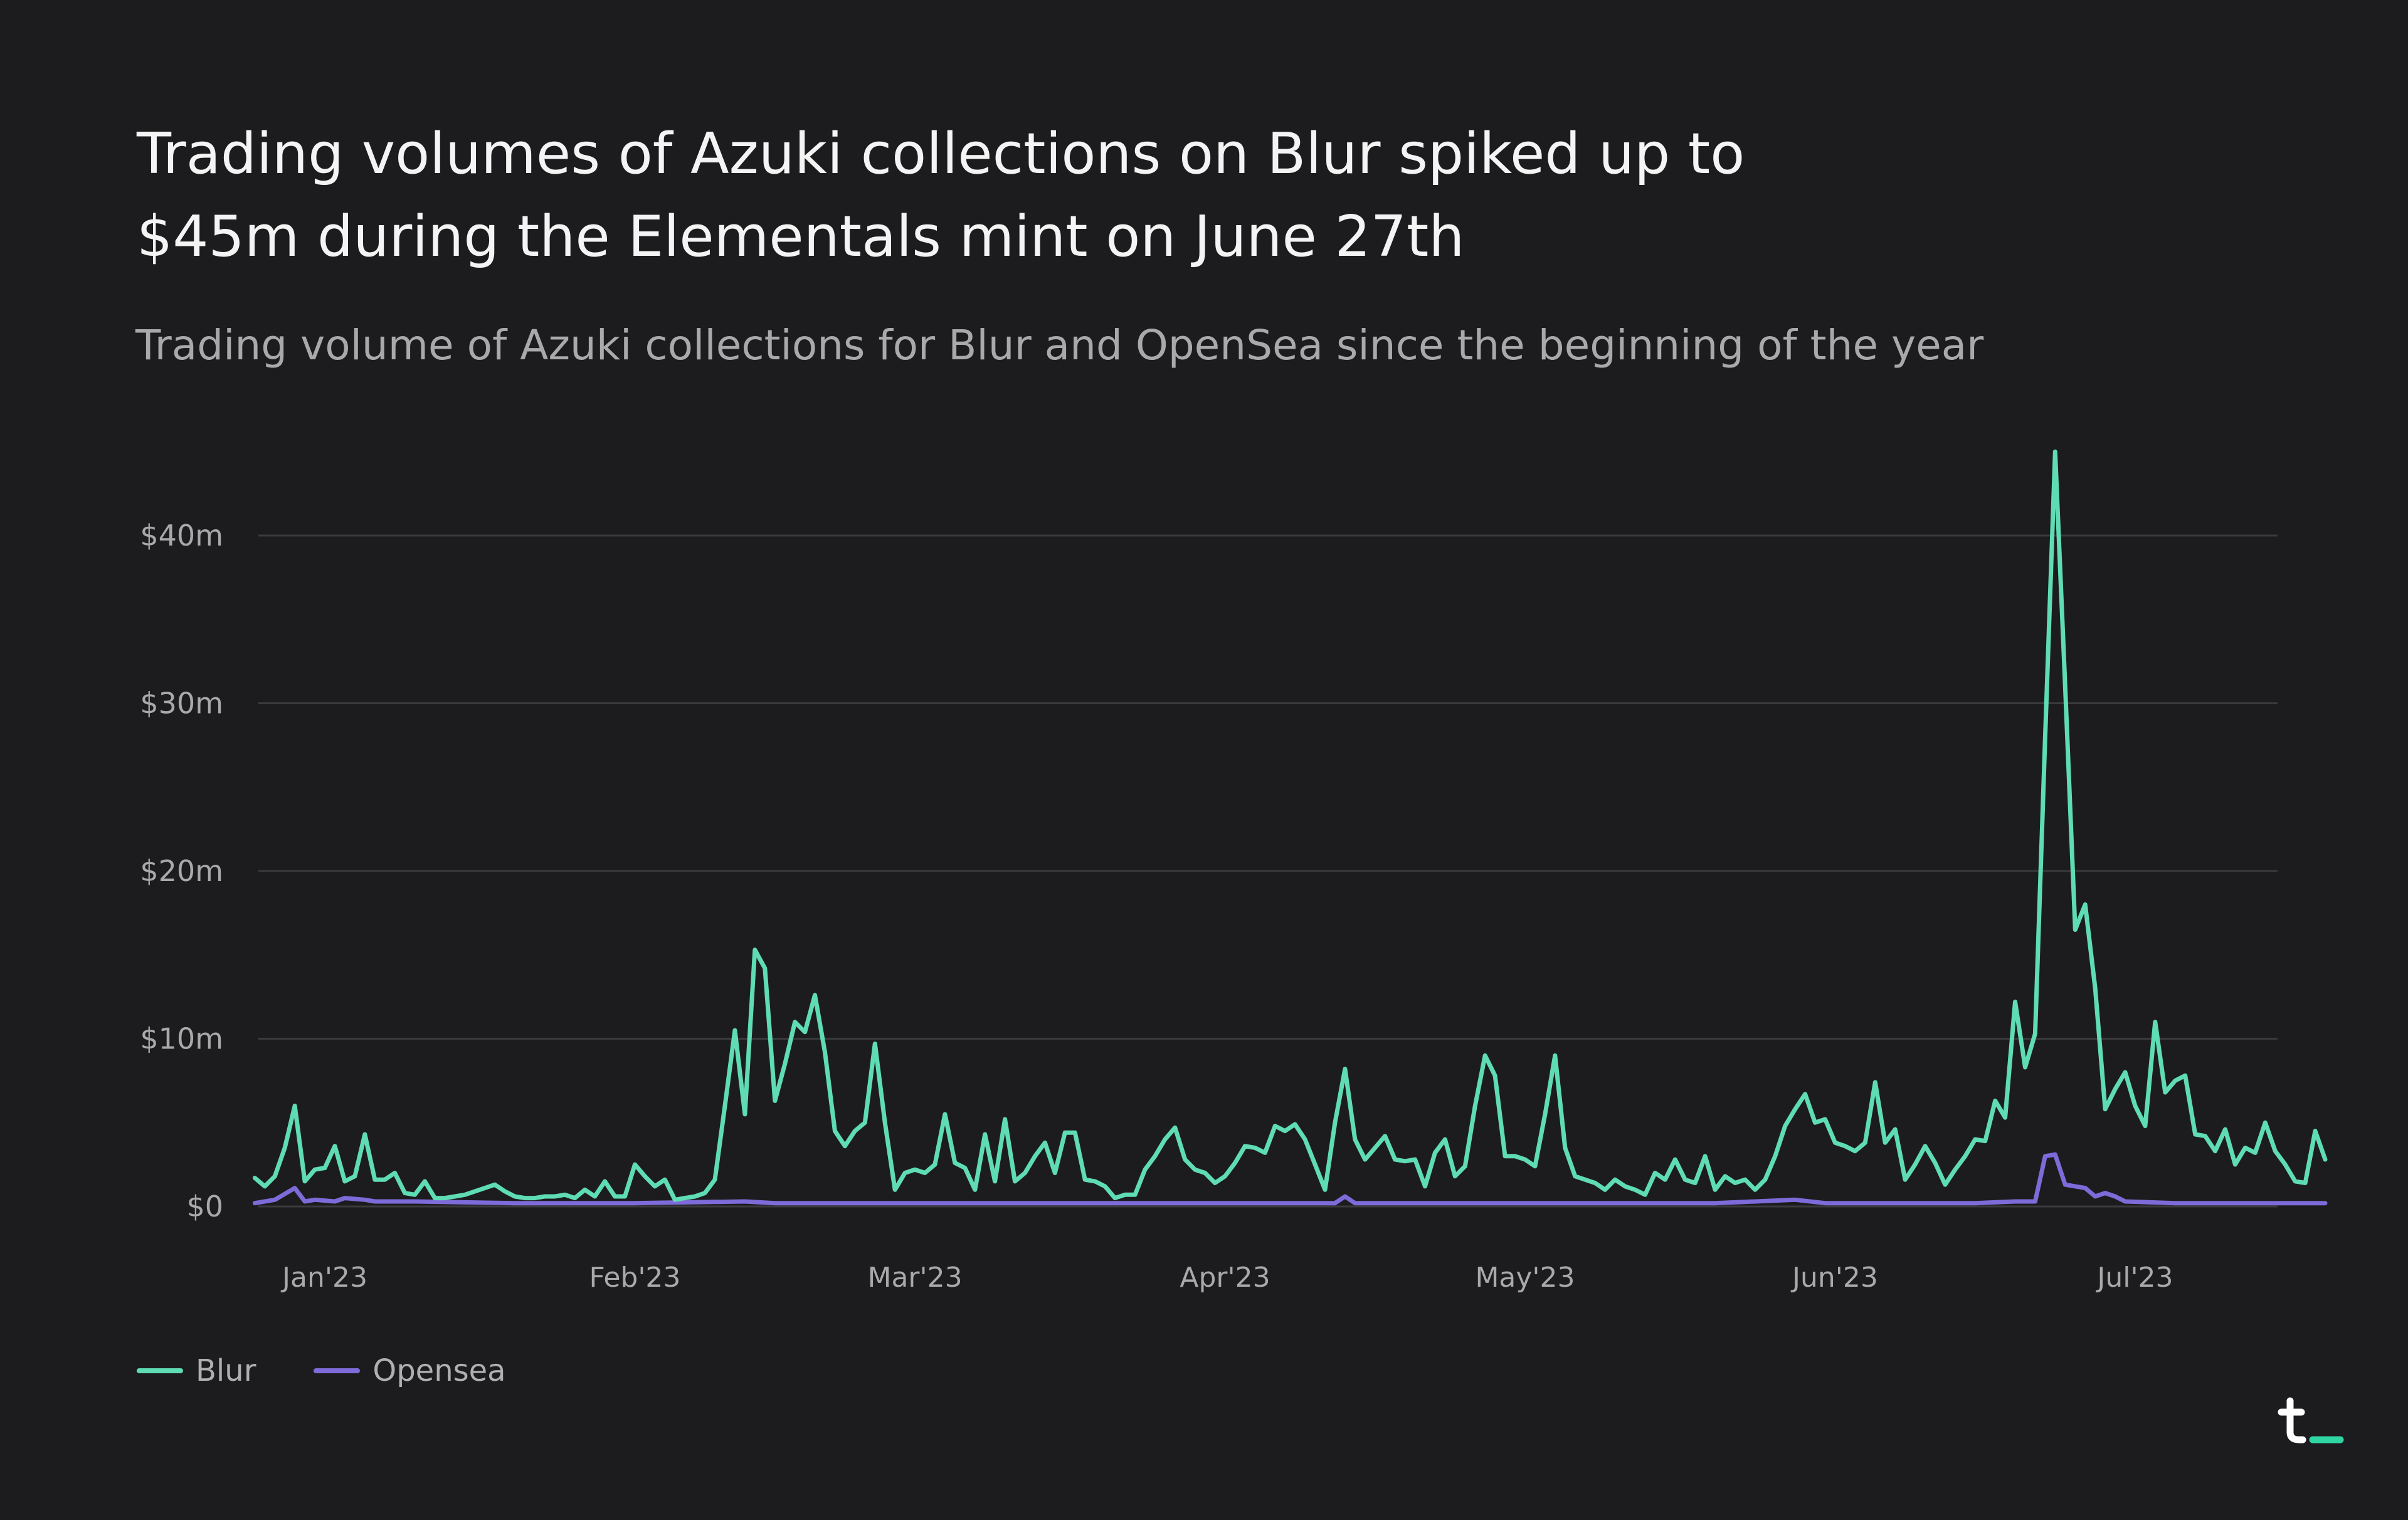 Image resolution: width=2408 pixels, height=1520 pixels. Describe the element at coordinates (160, 1371) in the screenshot. I see `legend-swatch-blur` at that location.